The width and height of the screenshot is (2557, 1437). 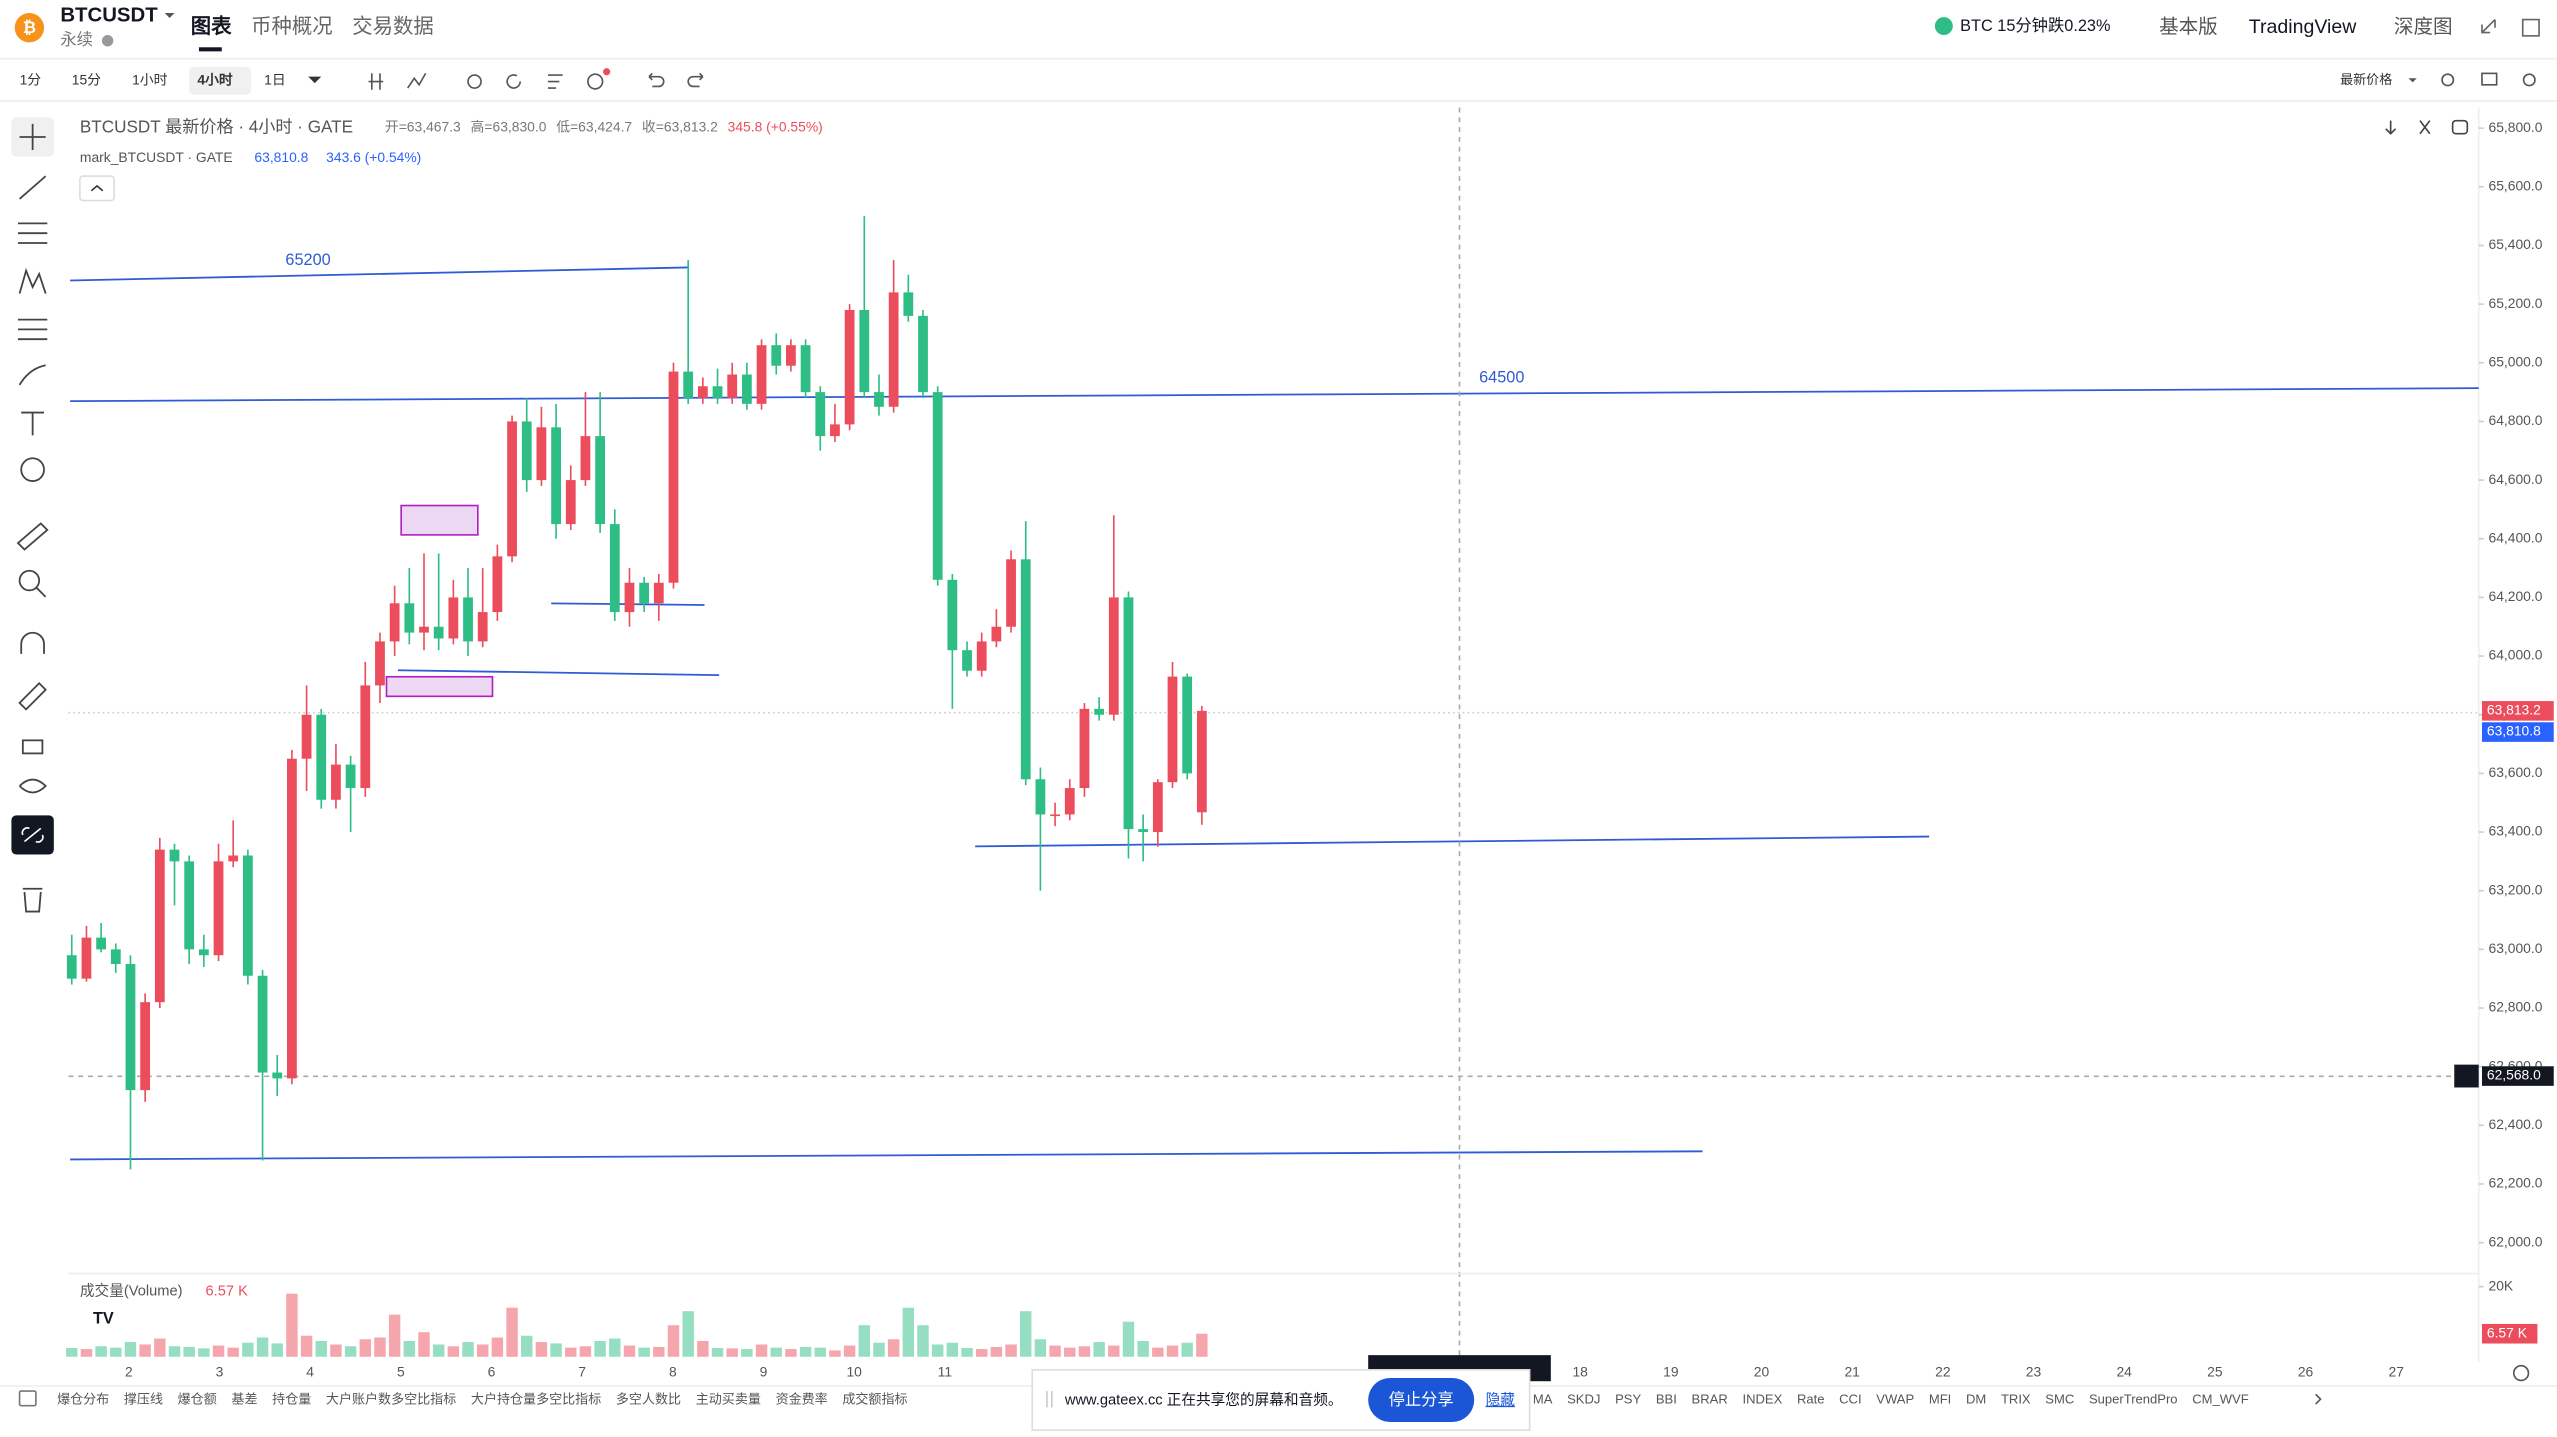 What do you see at coordinates (1501, 1400) in the screenshot?
I see `hide-link: 隐藏` at bounding box center [1501, 1400].